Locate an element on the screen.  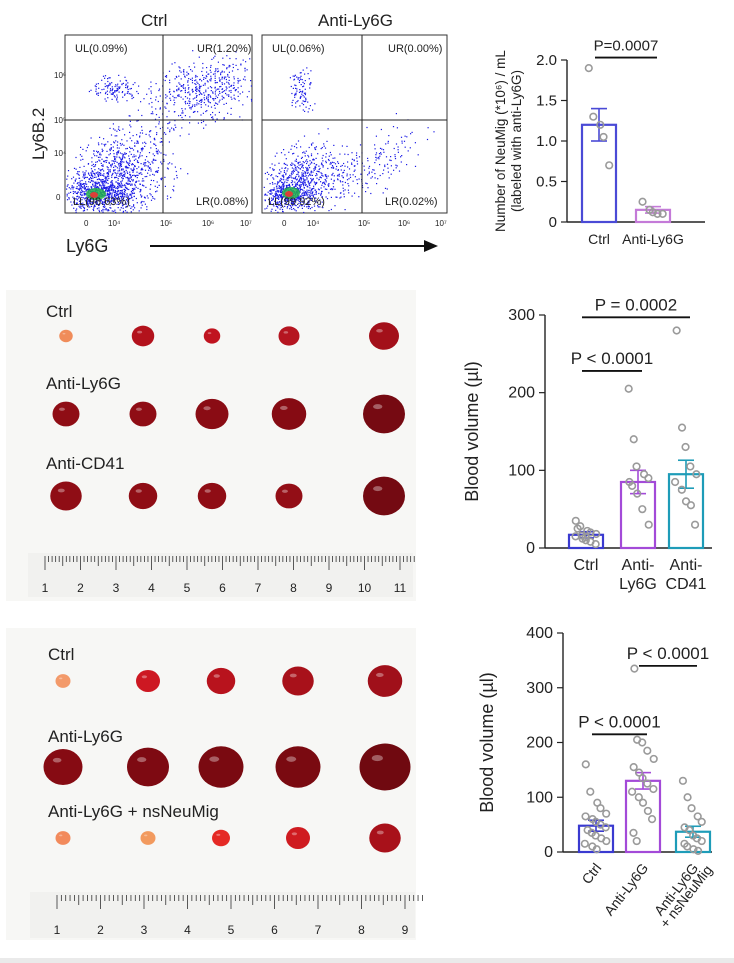
flow-x-arrowhead is located at coordinates (431, 246).